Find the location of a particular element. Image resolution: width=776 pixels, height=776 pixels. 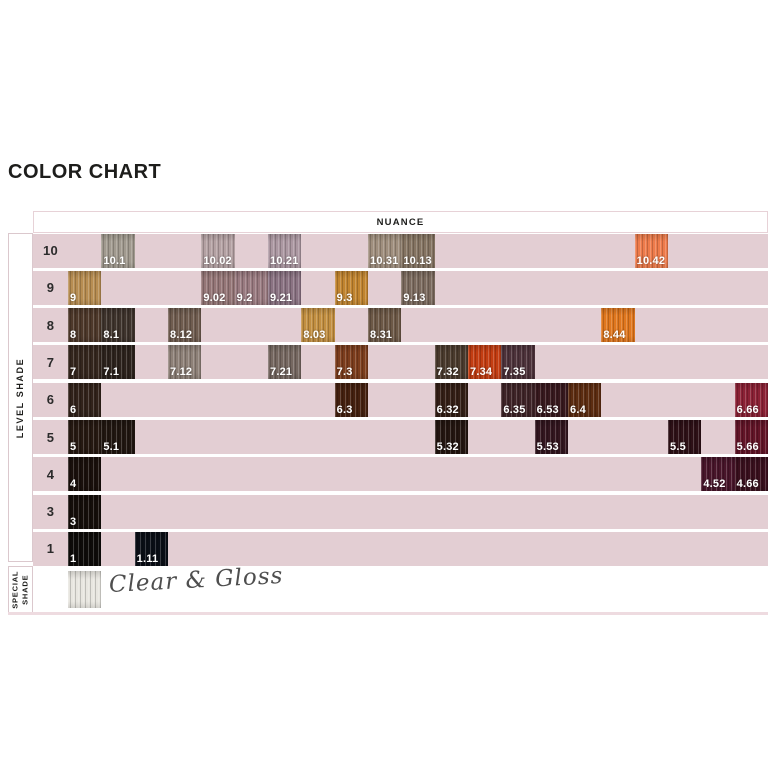

swatch-label-9.21: 9.21 is located at coordinates (281, 297).